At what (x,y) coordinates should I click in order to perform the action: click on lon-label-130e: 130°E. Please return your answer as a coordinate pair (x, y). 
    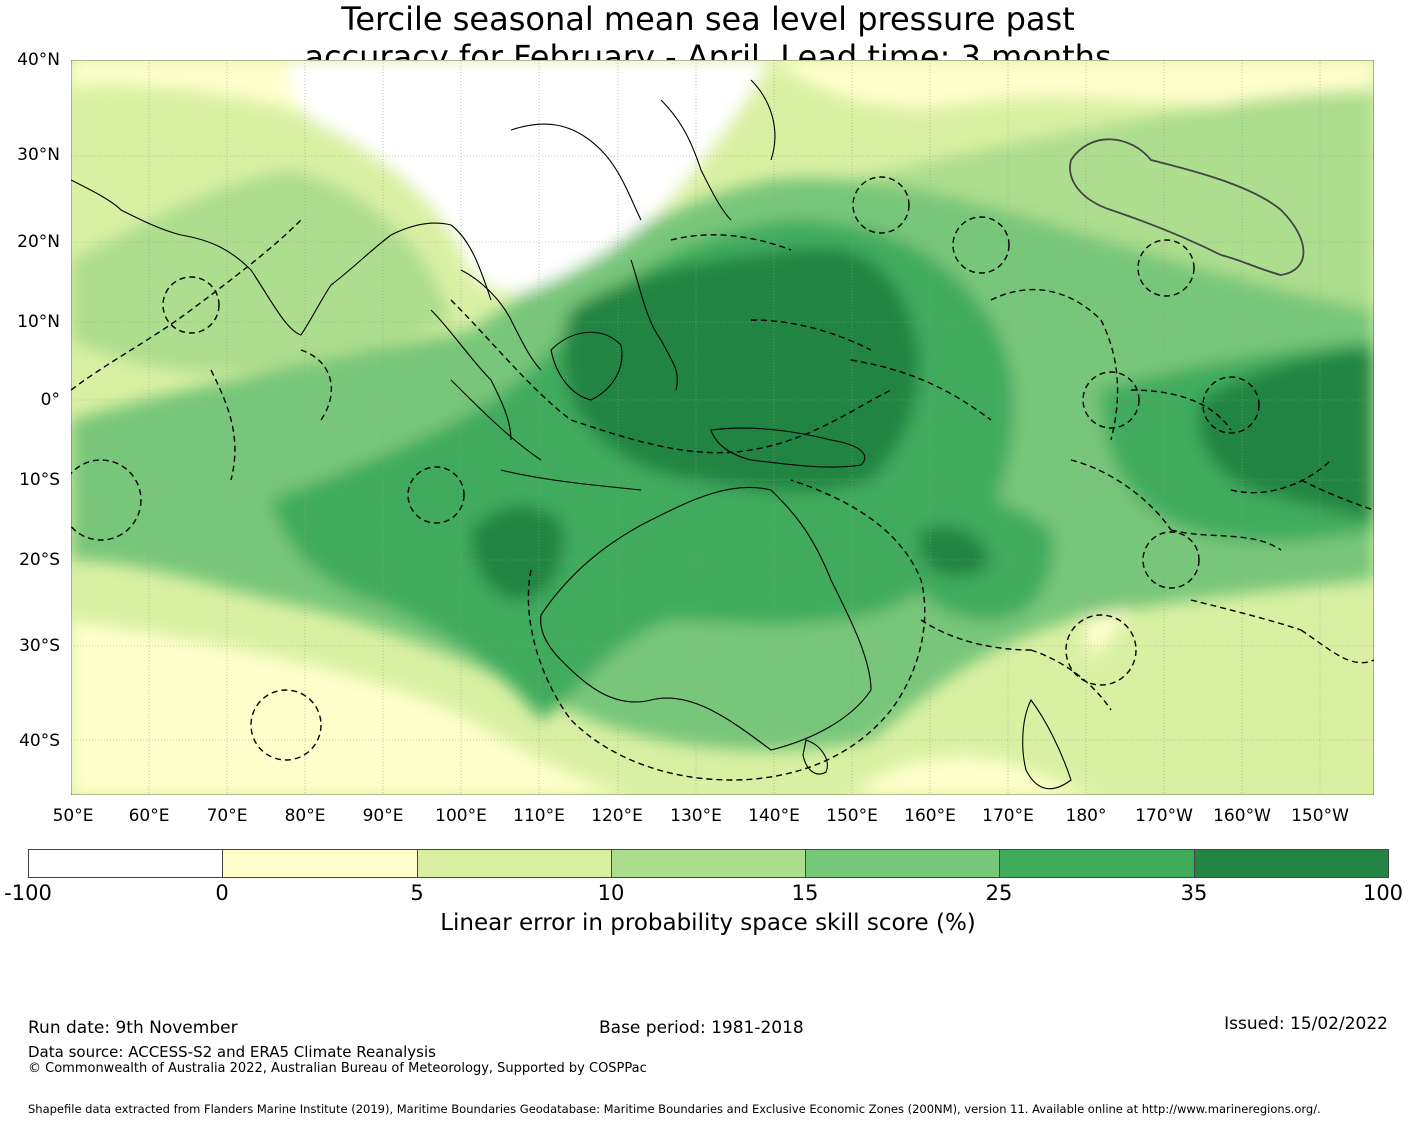
    Looking at the image, I should click on (696, 816).